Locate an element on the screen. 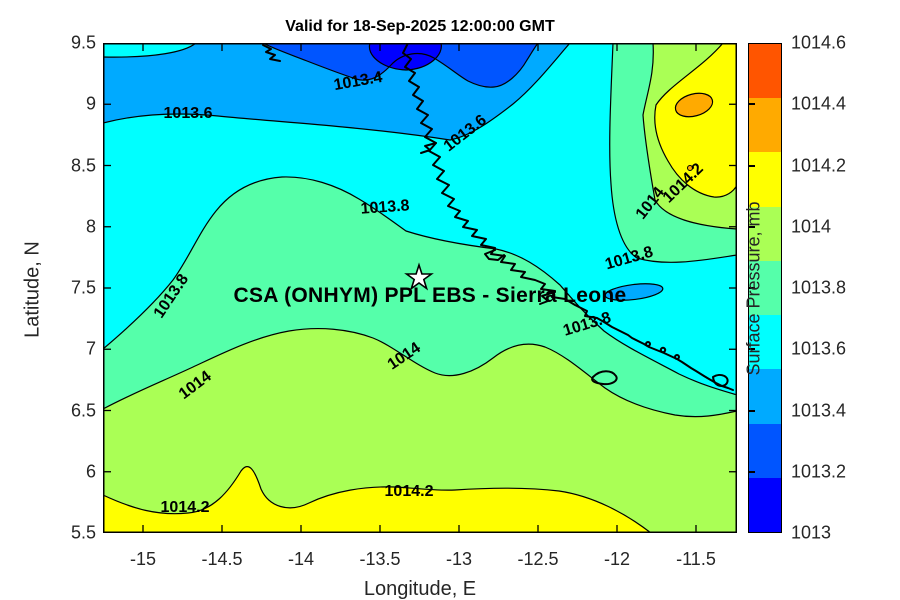  colorbar-tick-label: 1013.4 is located at coordinates (819, 410).